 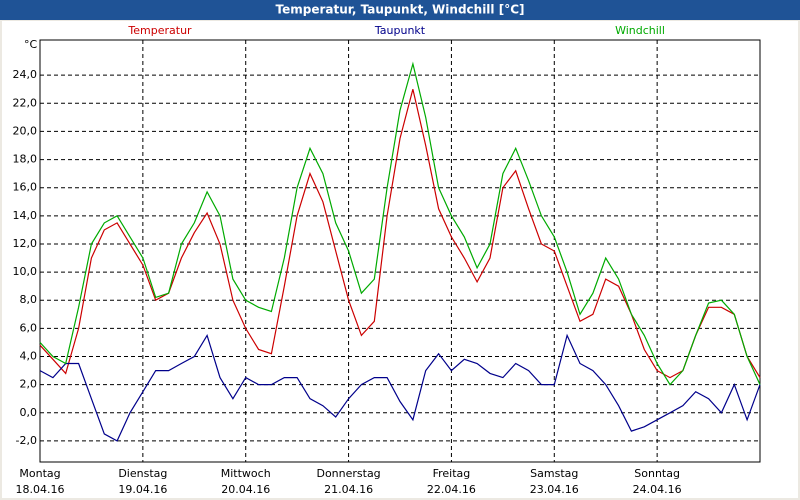 What do you see at coordinates (246, 473) in the screenshot?
I see `x-tick-label: Mittwoch` at bounding box center [246, 473].